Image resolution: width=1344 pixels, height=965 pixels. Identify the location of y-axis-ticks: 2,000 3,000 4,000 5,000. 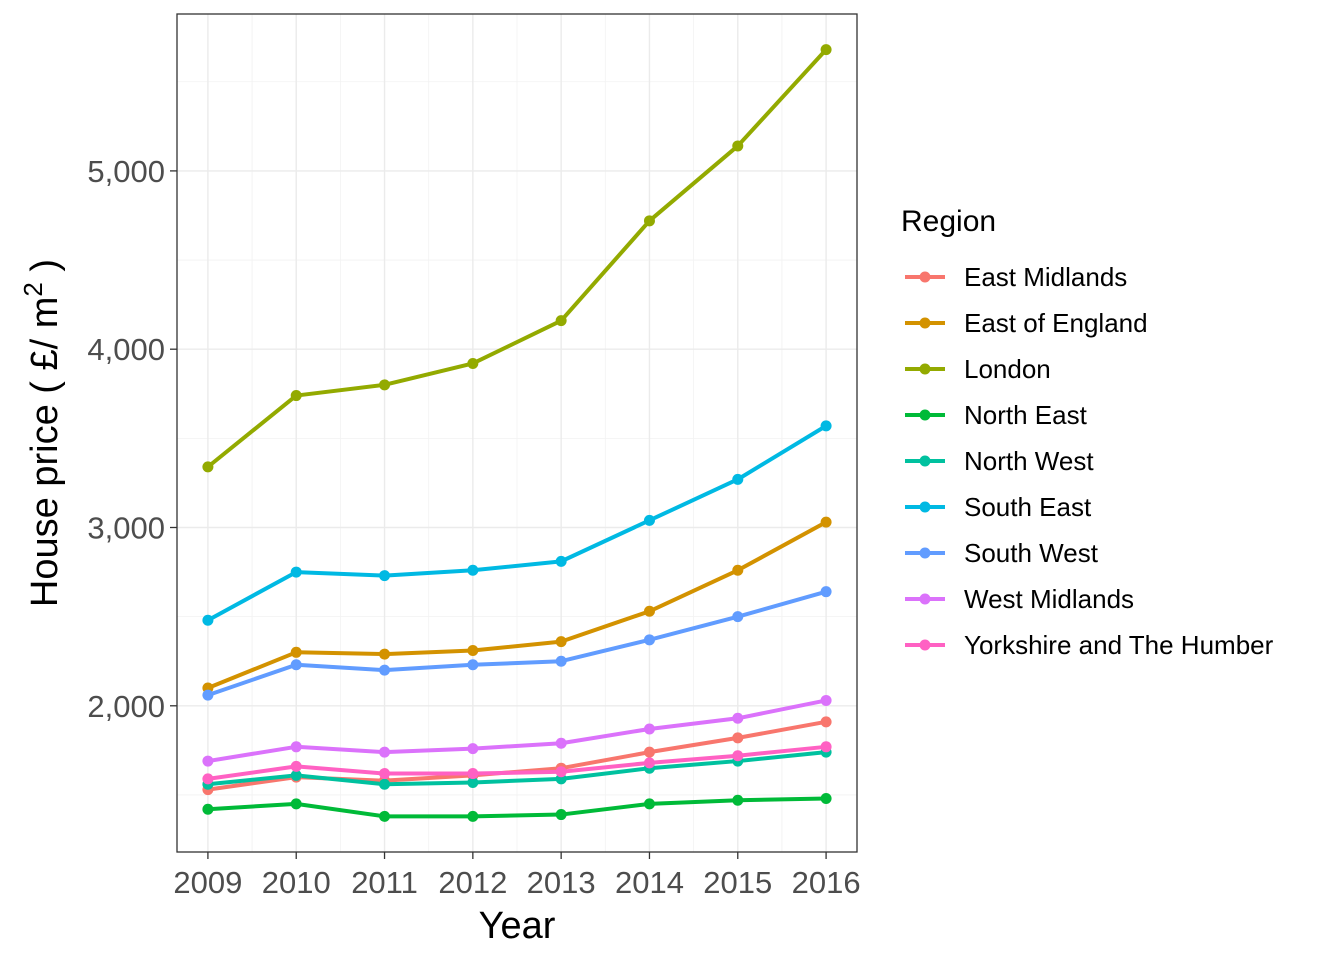
(132, 439).